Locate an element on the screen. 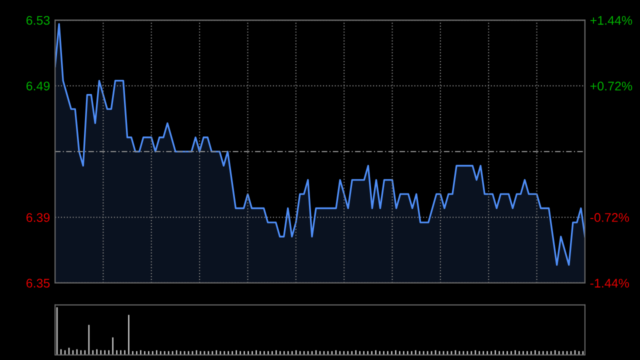 The width and height of the screenshot is (640, 360). y-tick-label: 6.49 is located at coordinates (38, 86).